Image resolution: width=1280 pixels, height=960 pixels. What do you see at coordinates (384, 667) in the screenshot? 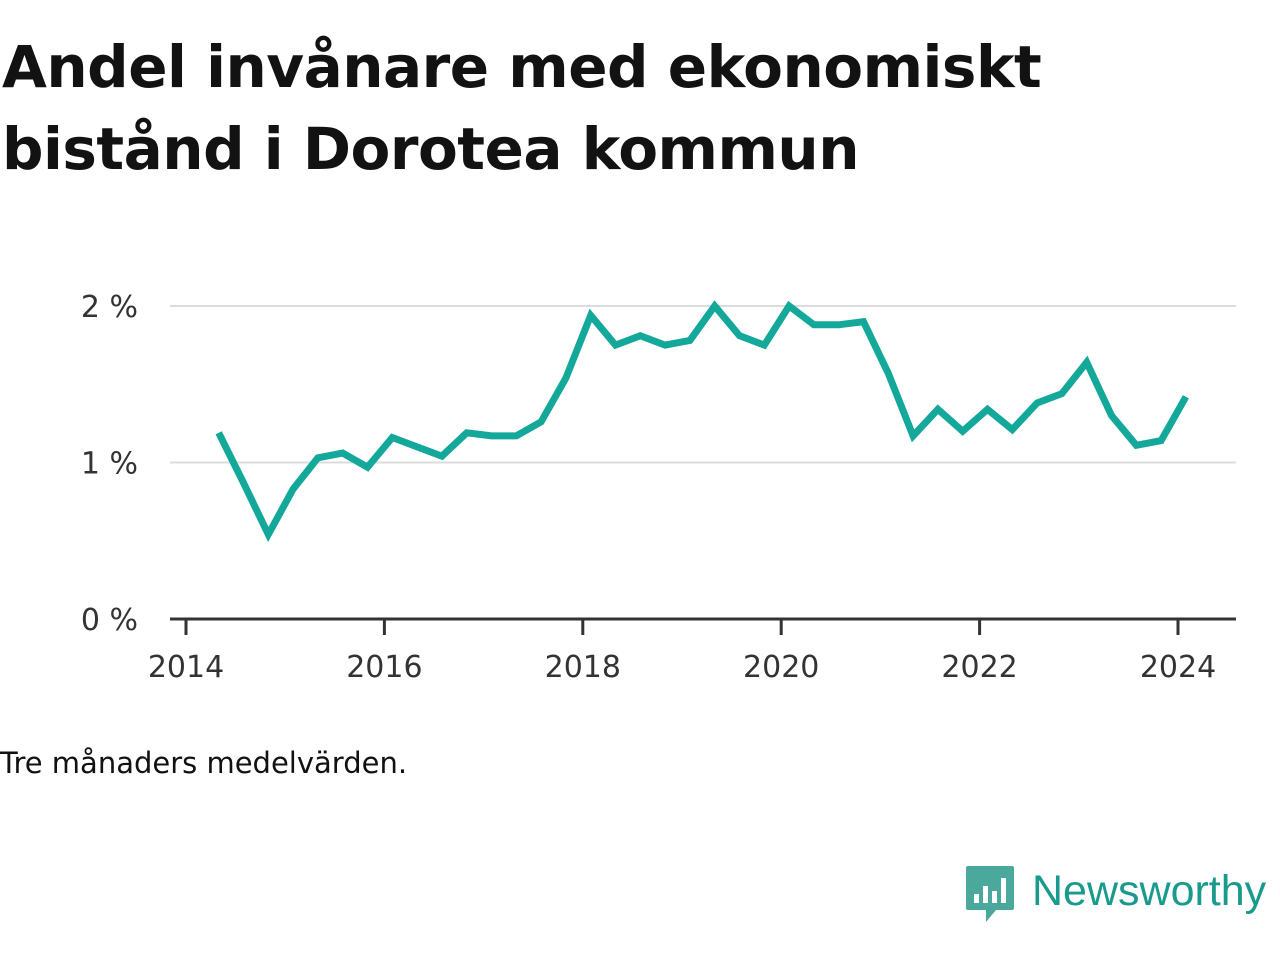
I see `x-tick-label: 2016` at bounding box center [384, 667].